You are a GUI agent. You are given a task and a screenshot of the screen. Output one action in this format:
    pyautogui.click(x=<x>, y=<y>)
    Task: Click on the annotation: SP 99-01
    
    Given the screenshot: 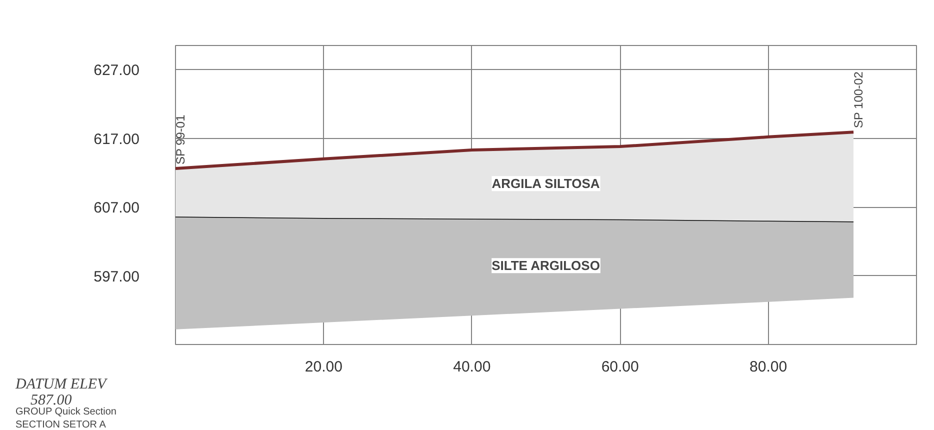 What is the action you would take?
    pyautogui.click(x=181, y=139)
    